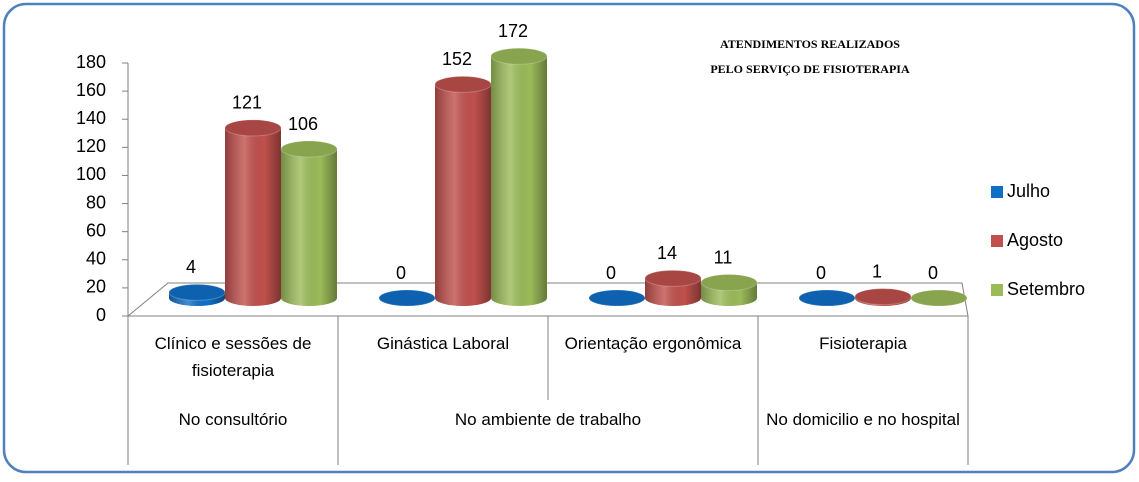 The width and height of the screenshot is (1139, 482). I want to click on x-tick-label-box: Clínico e sessões de fisioterapia, so click(233, 357).